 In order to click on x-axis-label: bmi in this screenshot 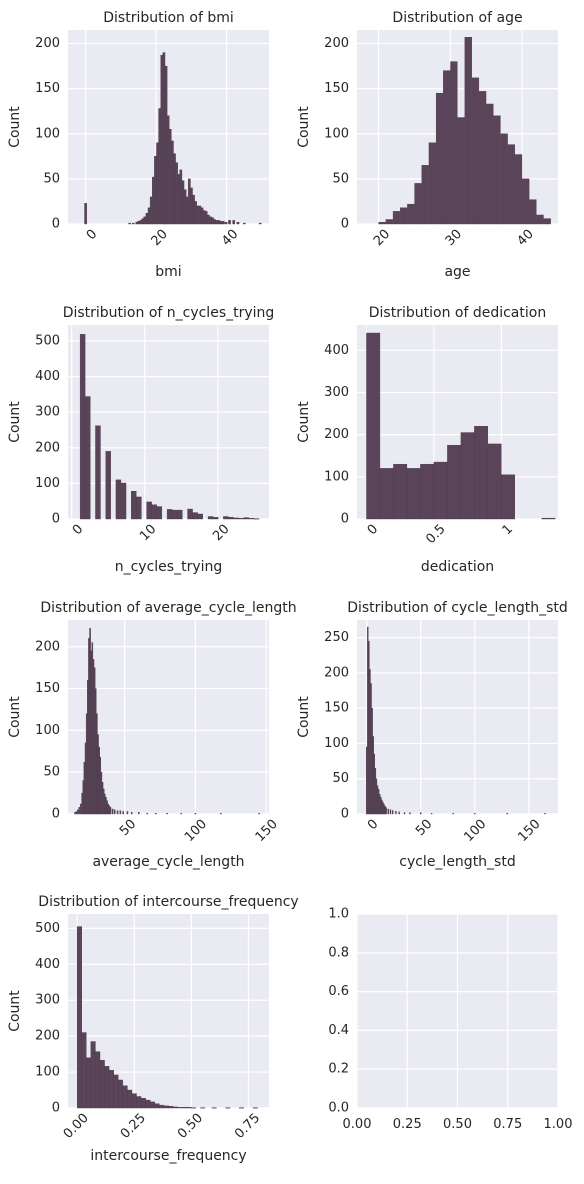, I will do `click(168, 272)`.